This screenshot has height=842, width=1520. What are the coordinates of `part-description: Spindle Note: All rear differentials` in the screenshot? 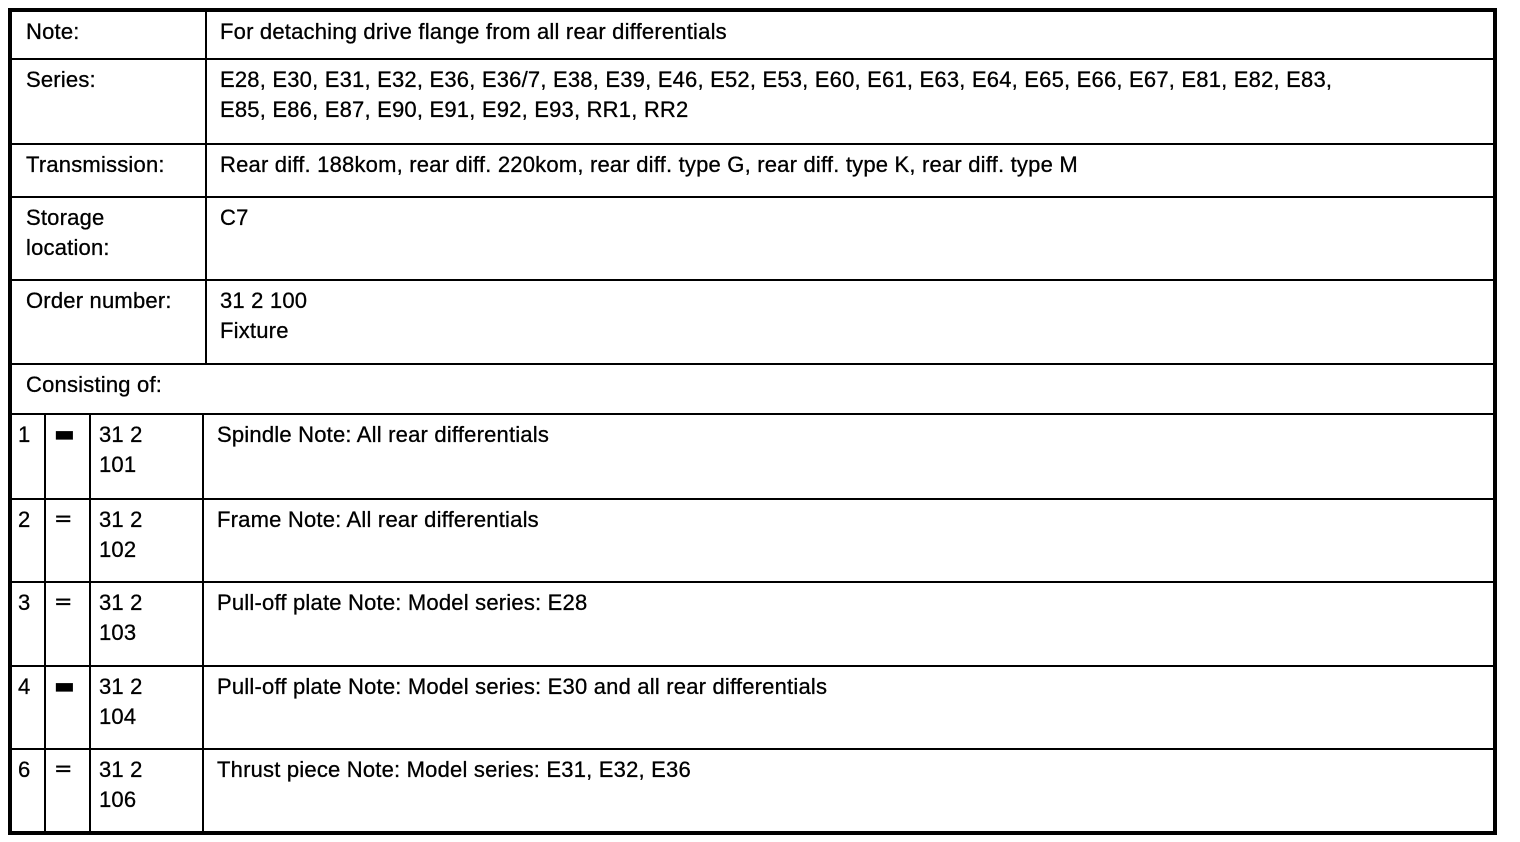 It's located at (383, 434).